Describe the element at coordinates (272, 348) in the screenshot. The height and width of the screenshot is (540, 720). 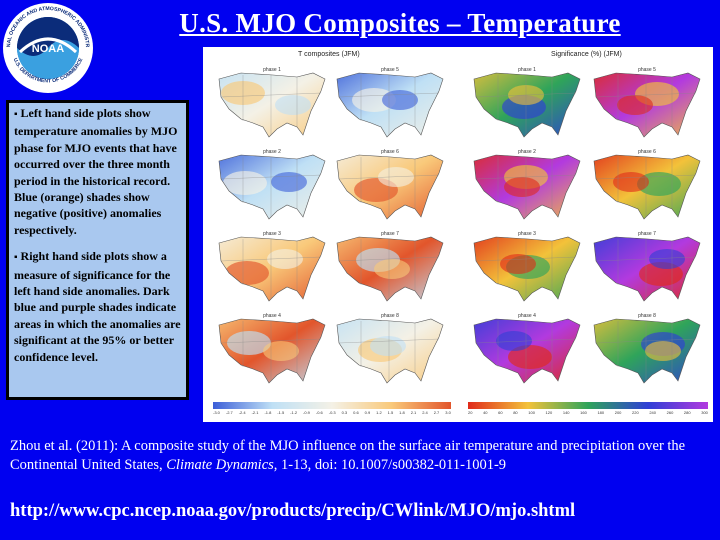
I see `temperature-map-phase-4: phase 4` at that location.